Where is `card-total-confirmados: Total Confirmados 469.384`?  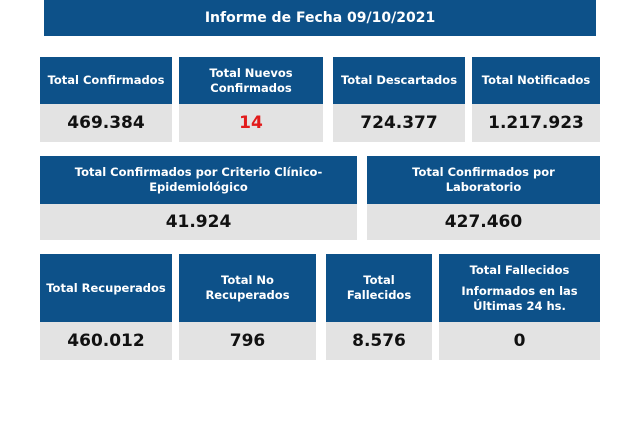
card-total-confirmados: Total Confirmados 469.384 is located at coordinates (106, 99).